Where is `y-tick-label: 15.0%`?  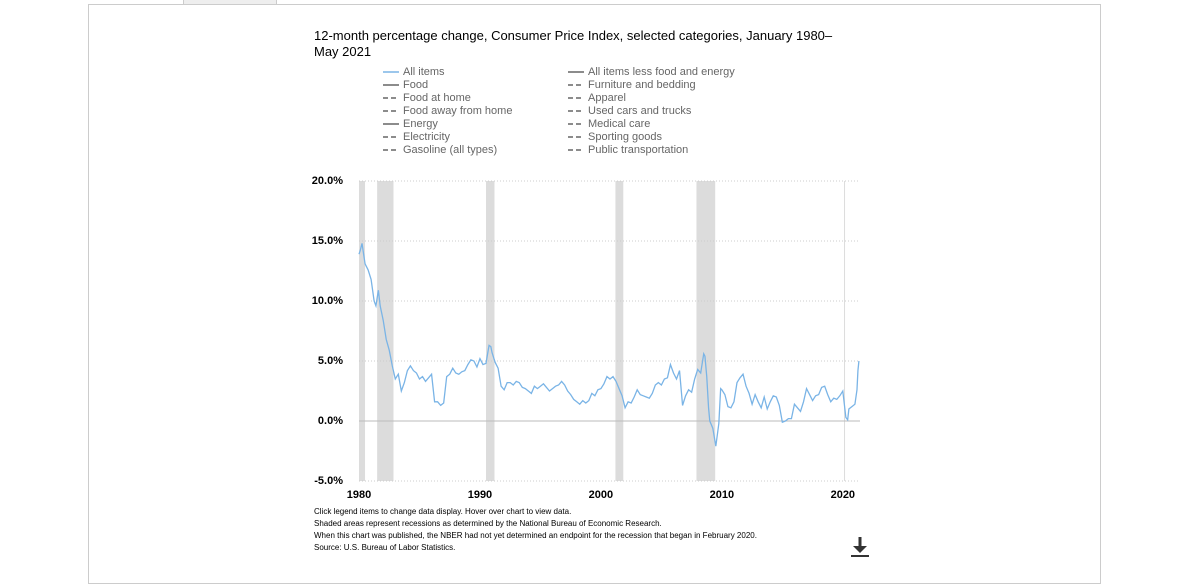 y-tick-label: 15.0% is located at coordinates (327, 241).